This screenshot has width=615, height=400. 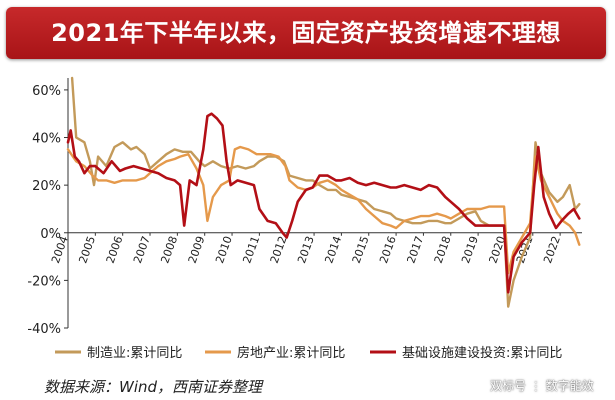 I want to click on y-tick-label: -20%, so click(x=44, y=281).